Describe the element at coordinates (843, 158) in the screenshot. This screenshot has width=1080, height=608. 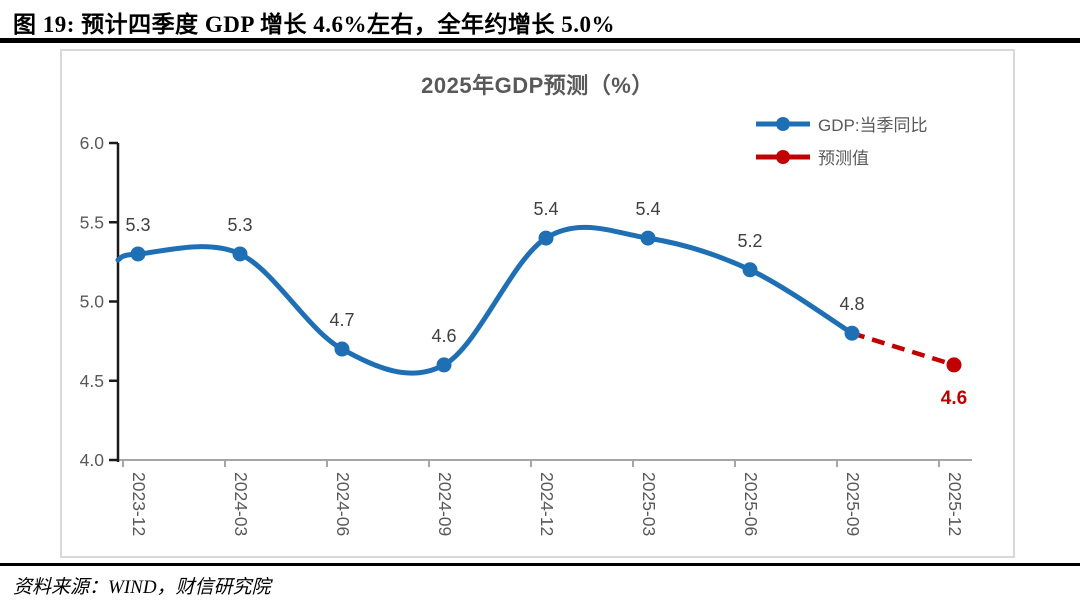
I see `legend-label-forecast: 预测值` at that location.